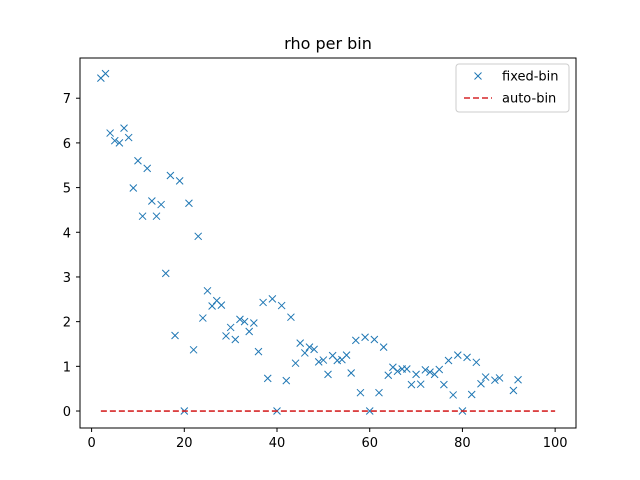 The width and height of the screenshot is (640, 480). I want to click on y-tick-label-5: 5, so click(67, 189).